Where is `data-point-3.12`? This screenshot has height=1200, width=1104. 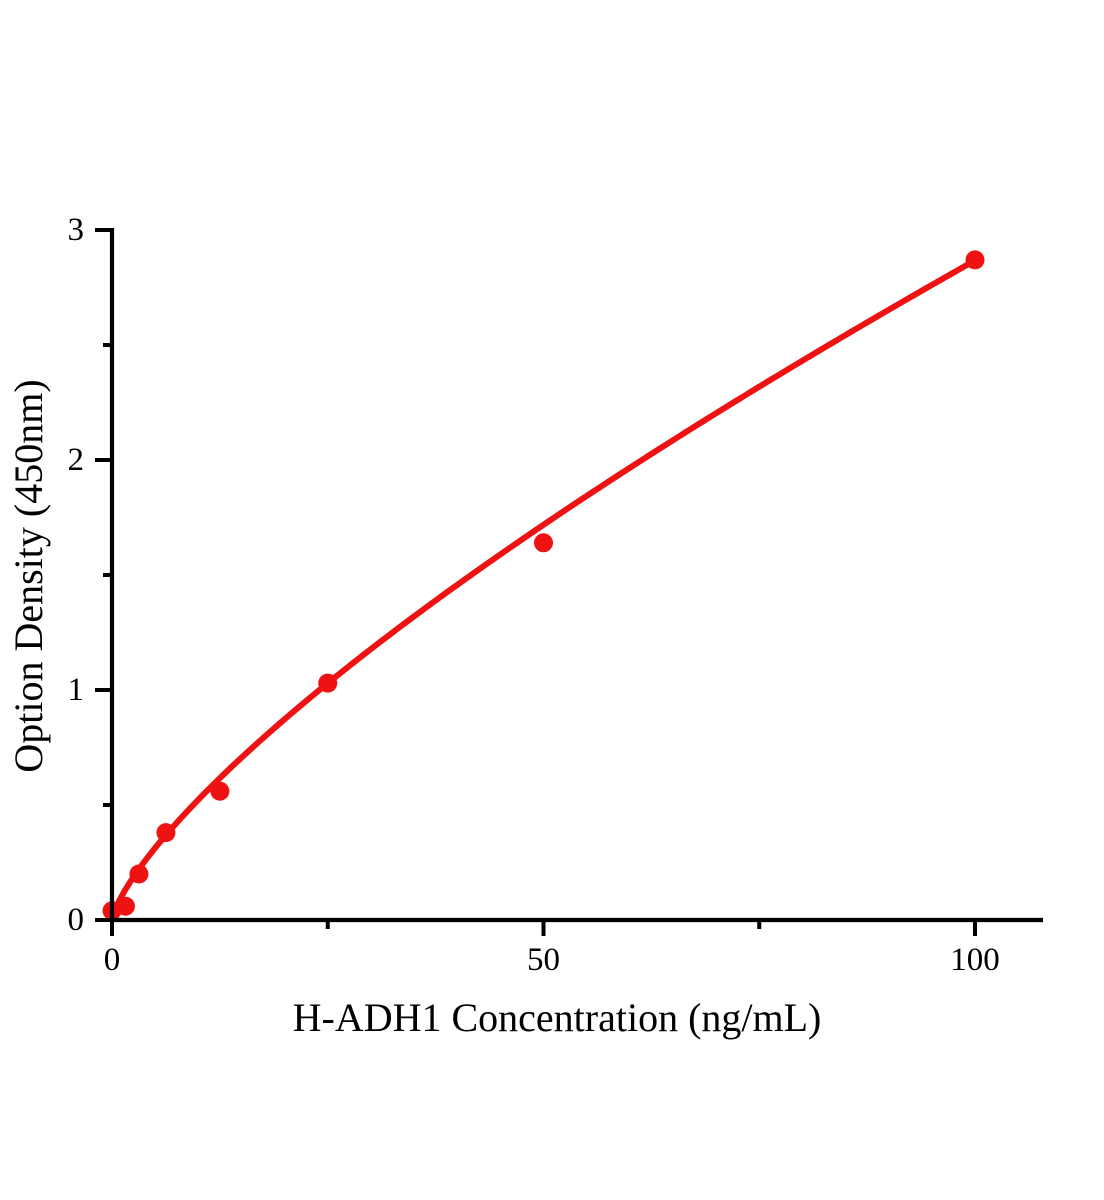 data-point-3.12 is located at coordinates (139, 874).